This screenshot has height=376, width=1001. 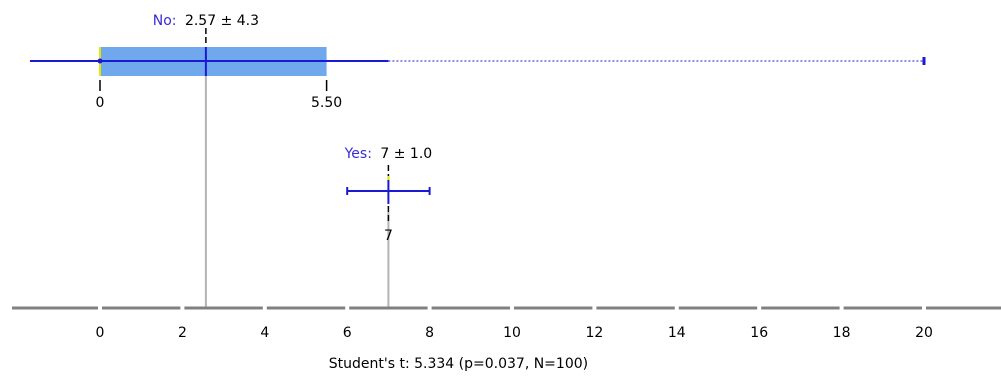 I want to click on group-yes: 7 Yes: 7 ± 1.0, so click(x=388, y=195).